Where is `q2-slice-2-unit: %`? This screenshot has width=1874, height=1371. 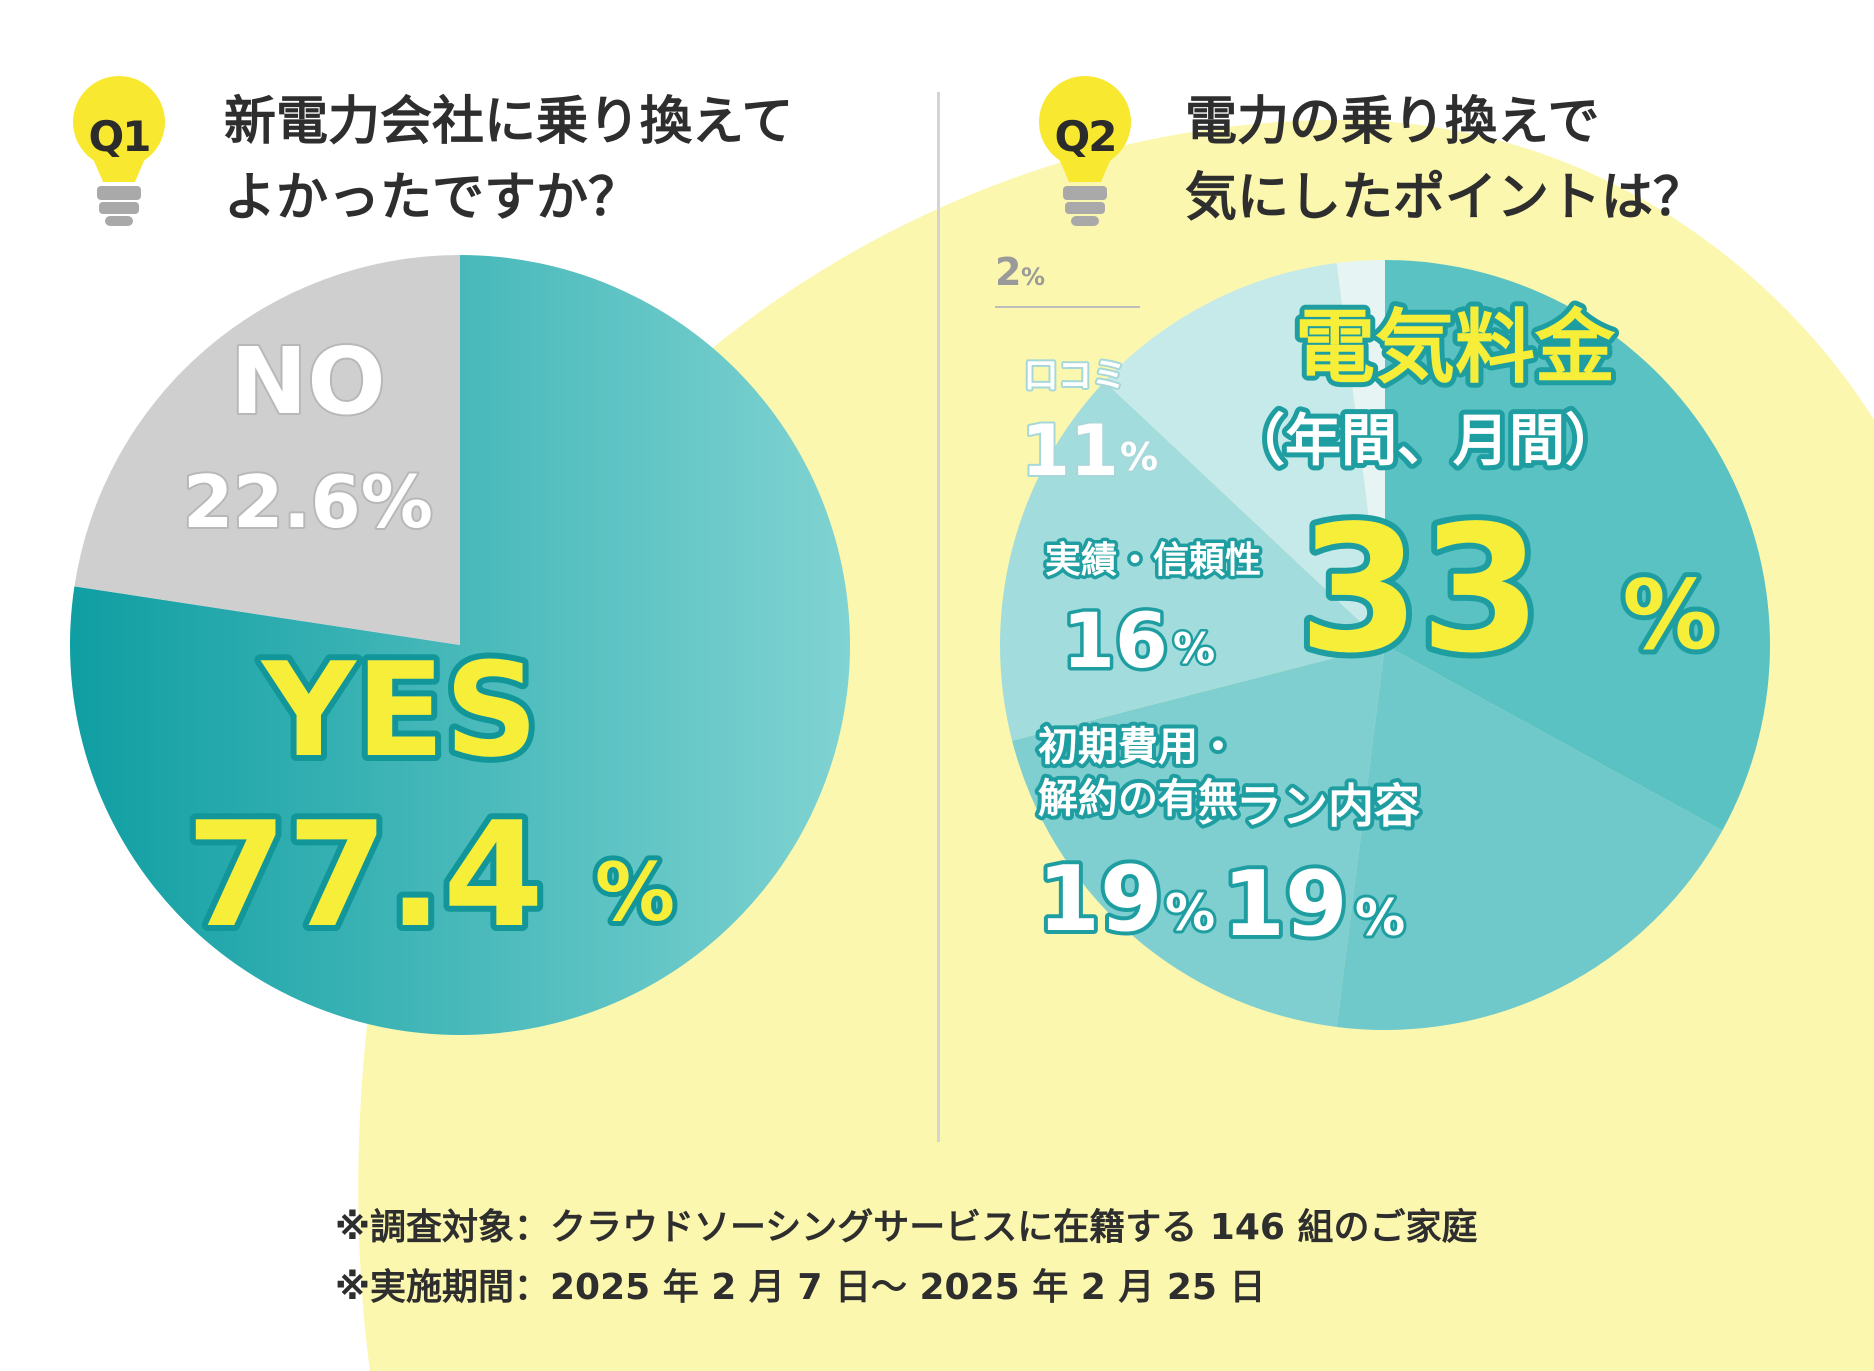
q2-slice-2-unit: % is located at coordinates (1190, 913).